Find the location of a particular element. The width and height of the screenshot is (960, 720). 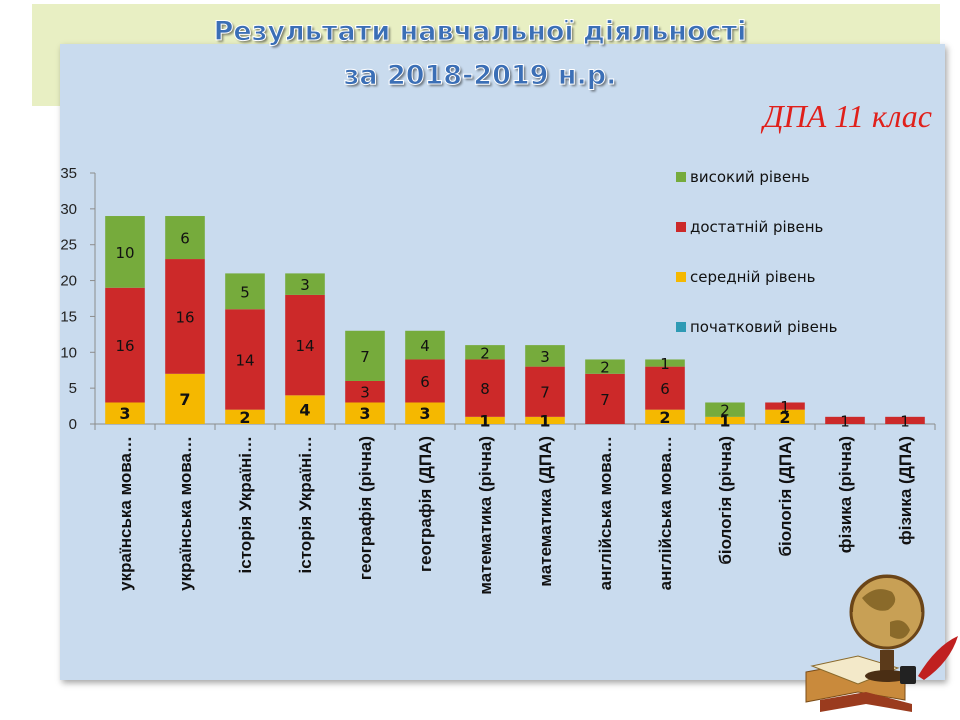

legend-label: початковий рівень is located at coordinates (764, 327).